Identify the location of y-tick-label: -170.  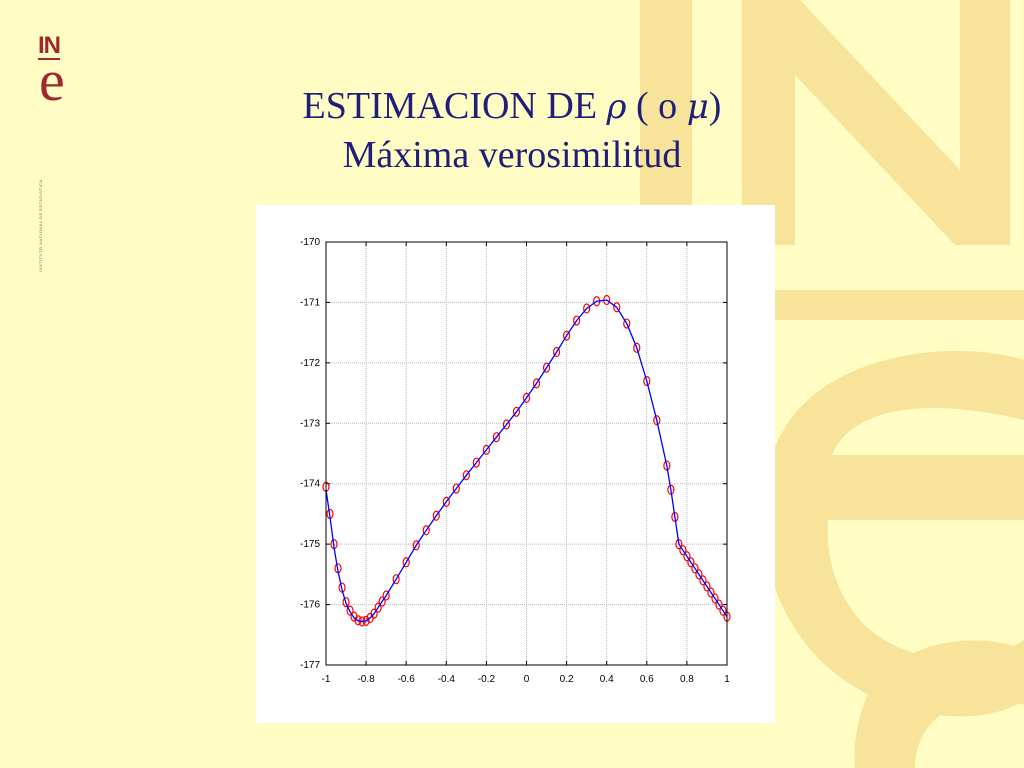
(310, 242).